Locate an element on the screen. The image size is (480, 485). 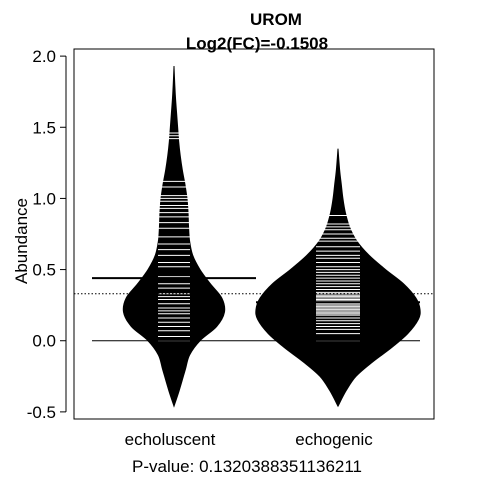
y-axis-label: Abundance is located at coordinates (21, 241).